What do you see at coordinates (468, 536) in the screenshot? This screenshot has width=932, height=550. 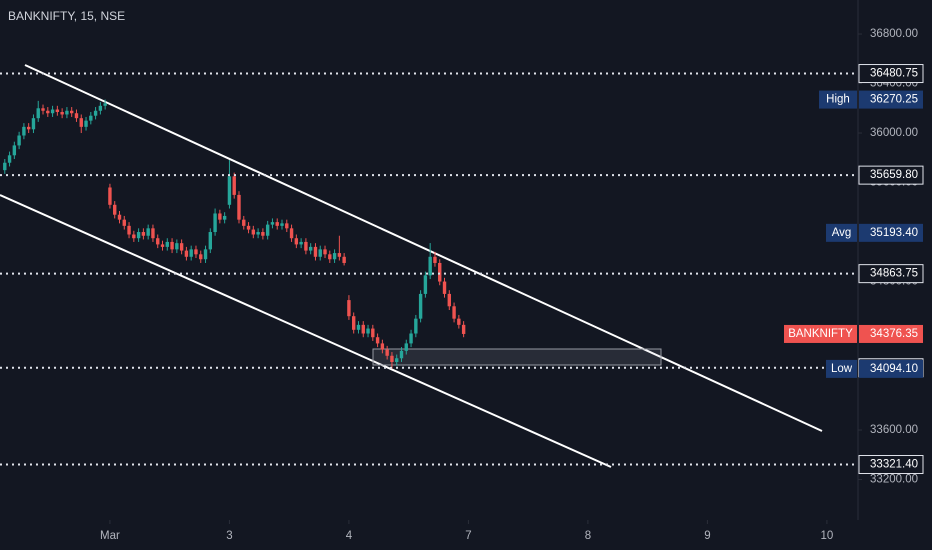 I see `x-tick-label: 7` at bounding box center [468, 536].